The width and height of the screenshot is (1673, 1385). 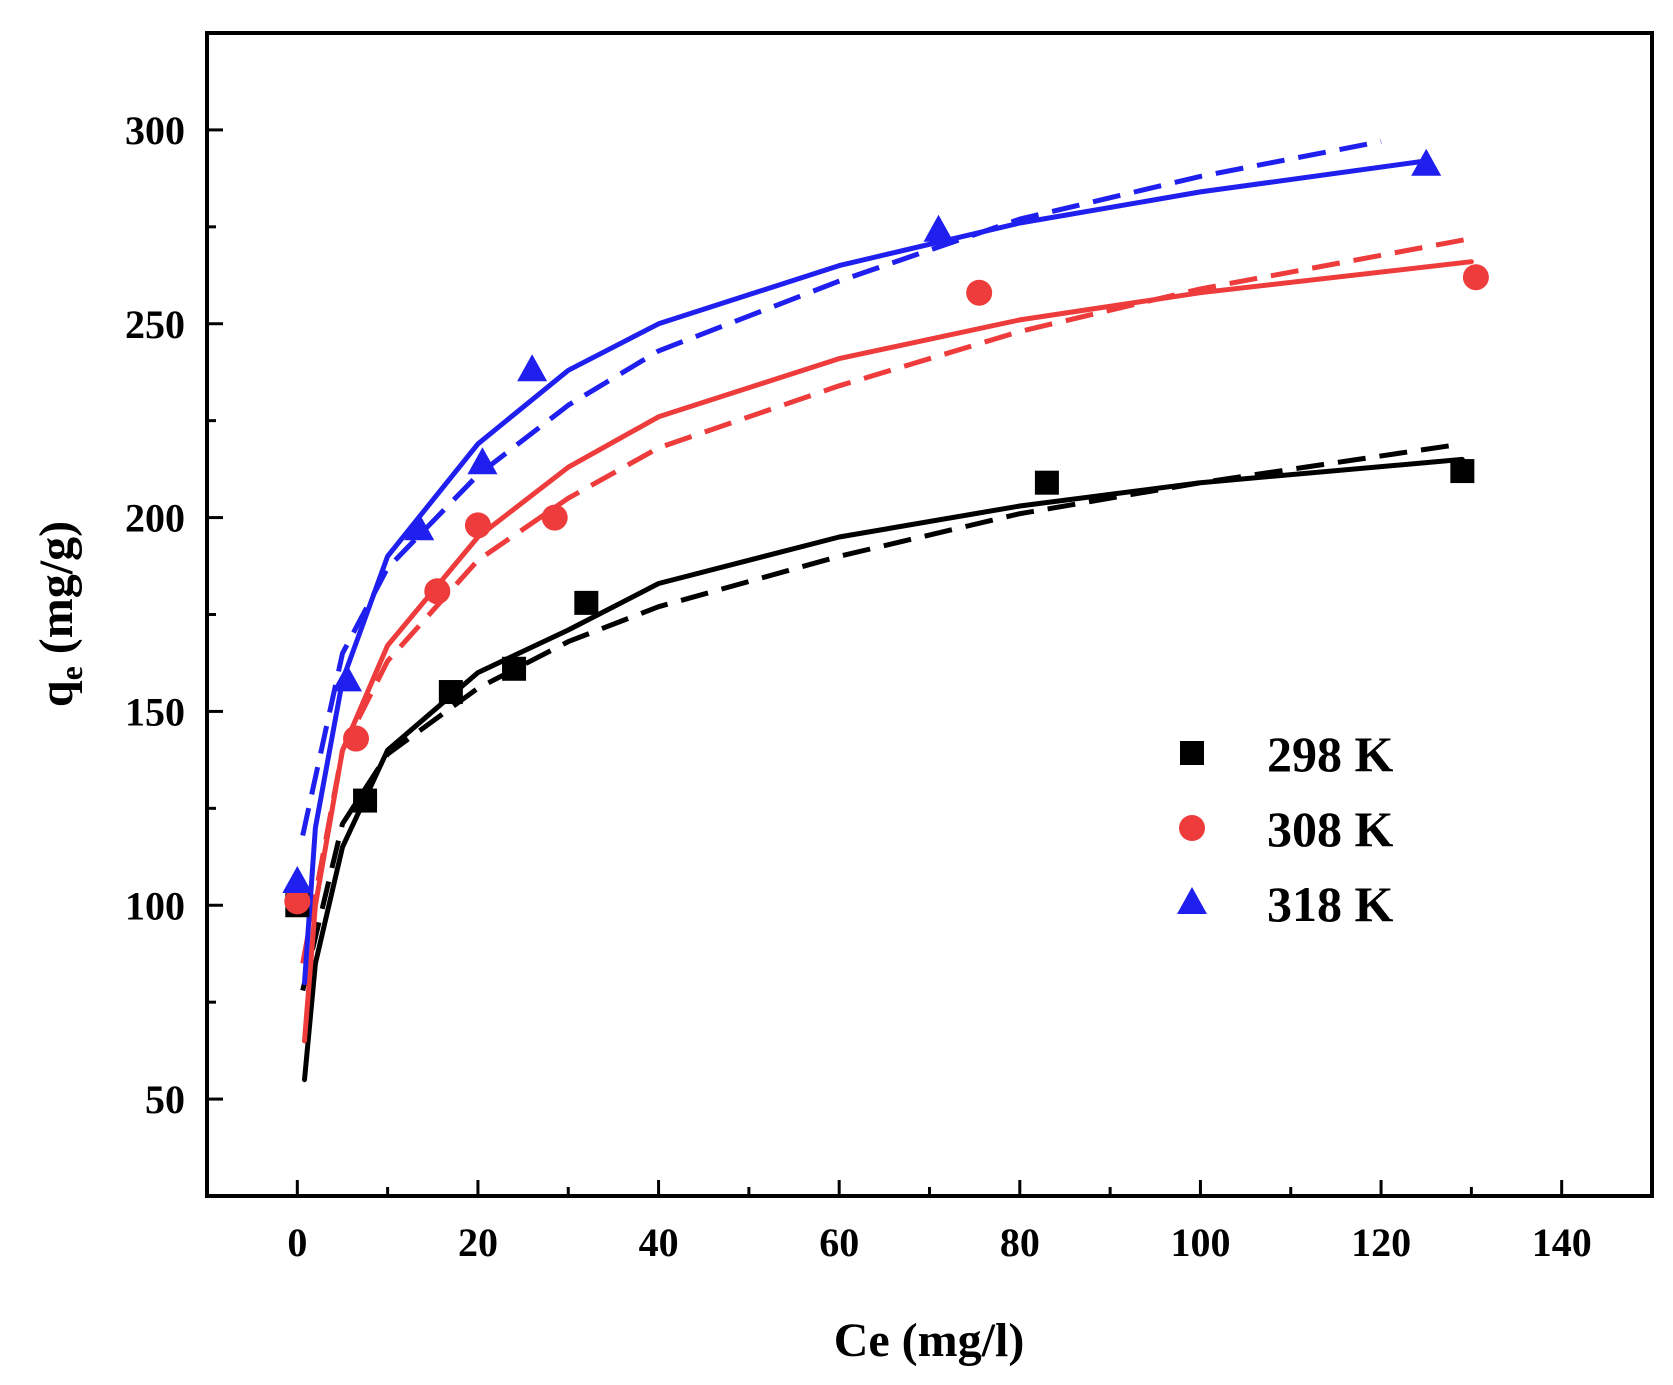 I want to click on y-tick-label: 50, so click(x=165, y=1099).